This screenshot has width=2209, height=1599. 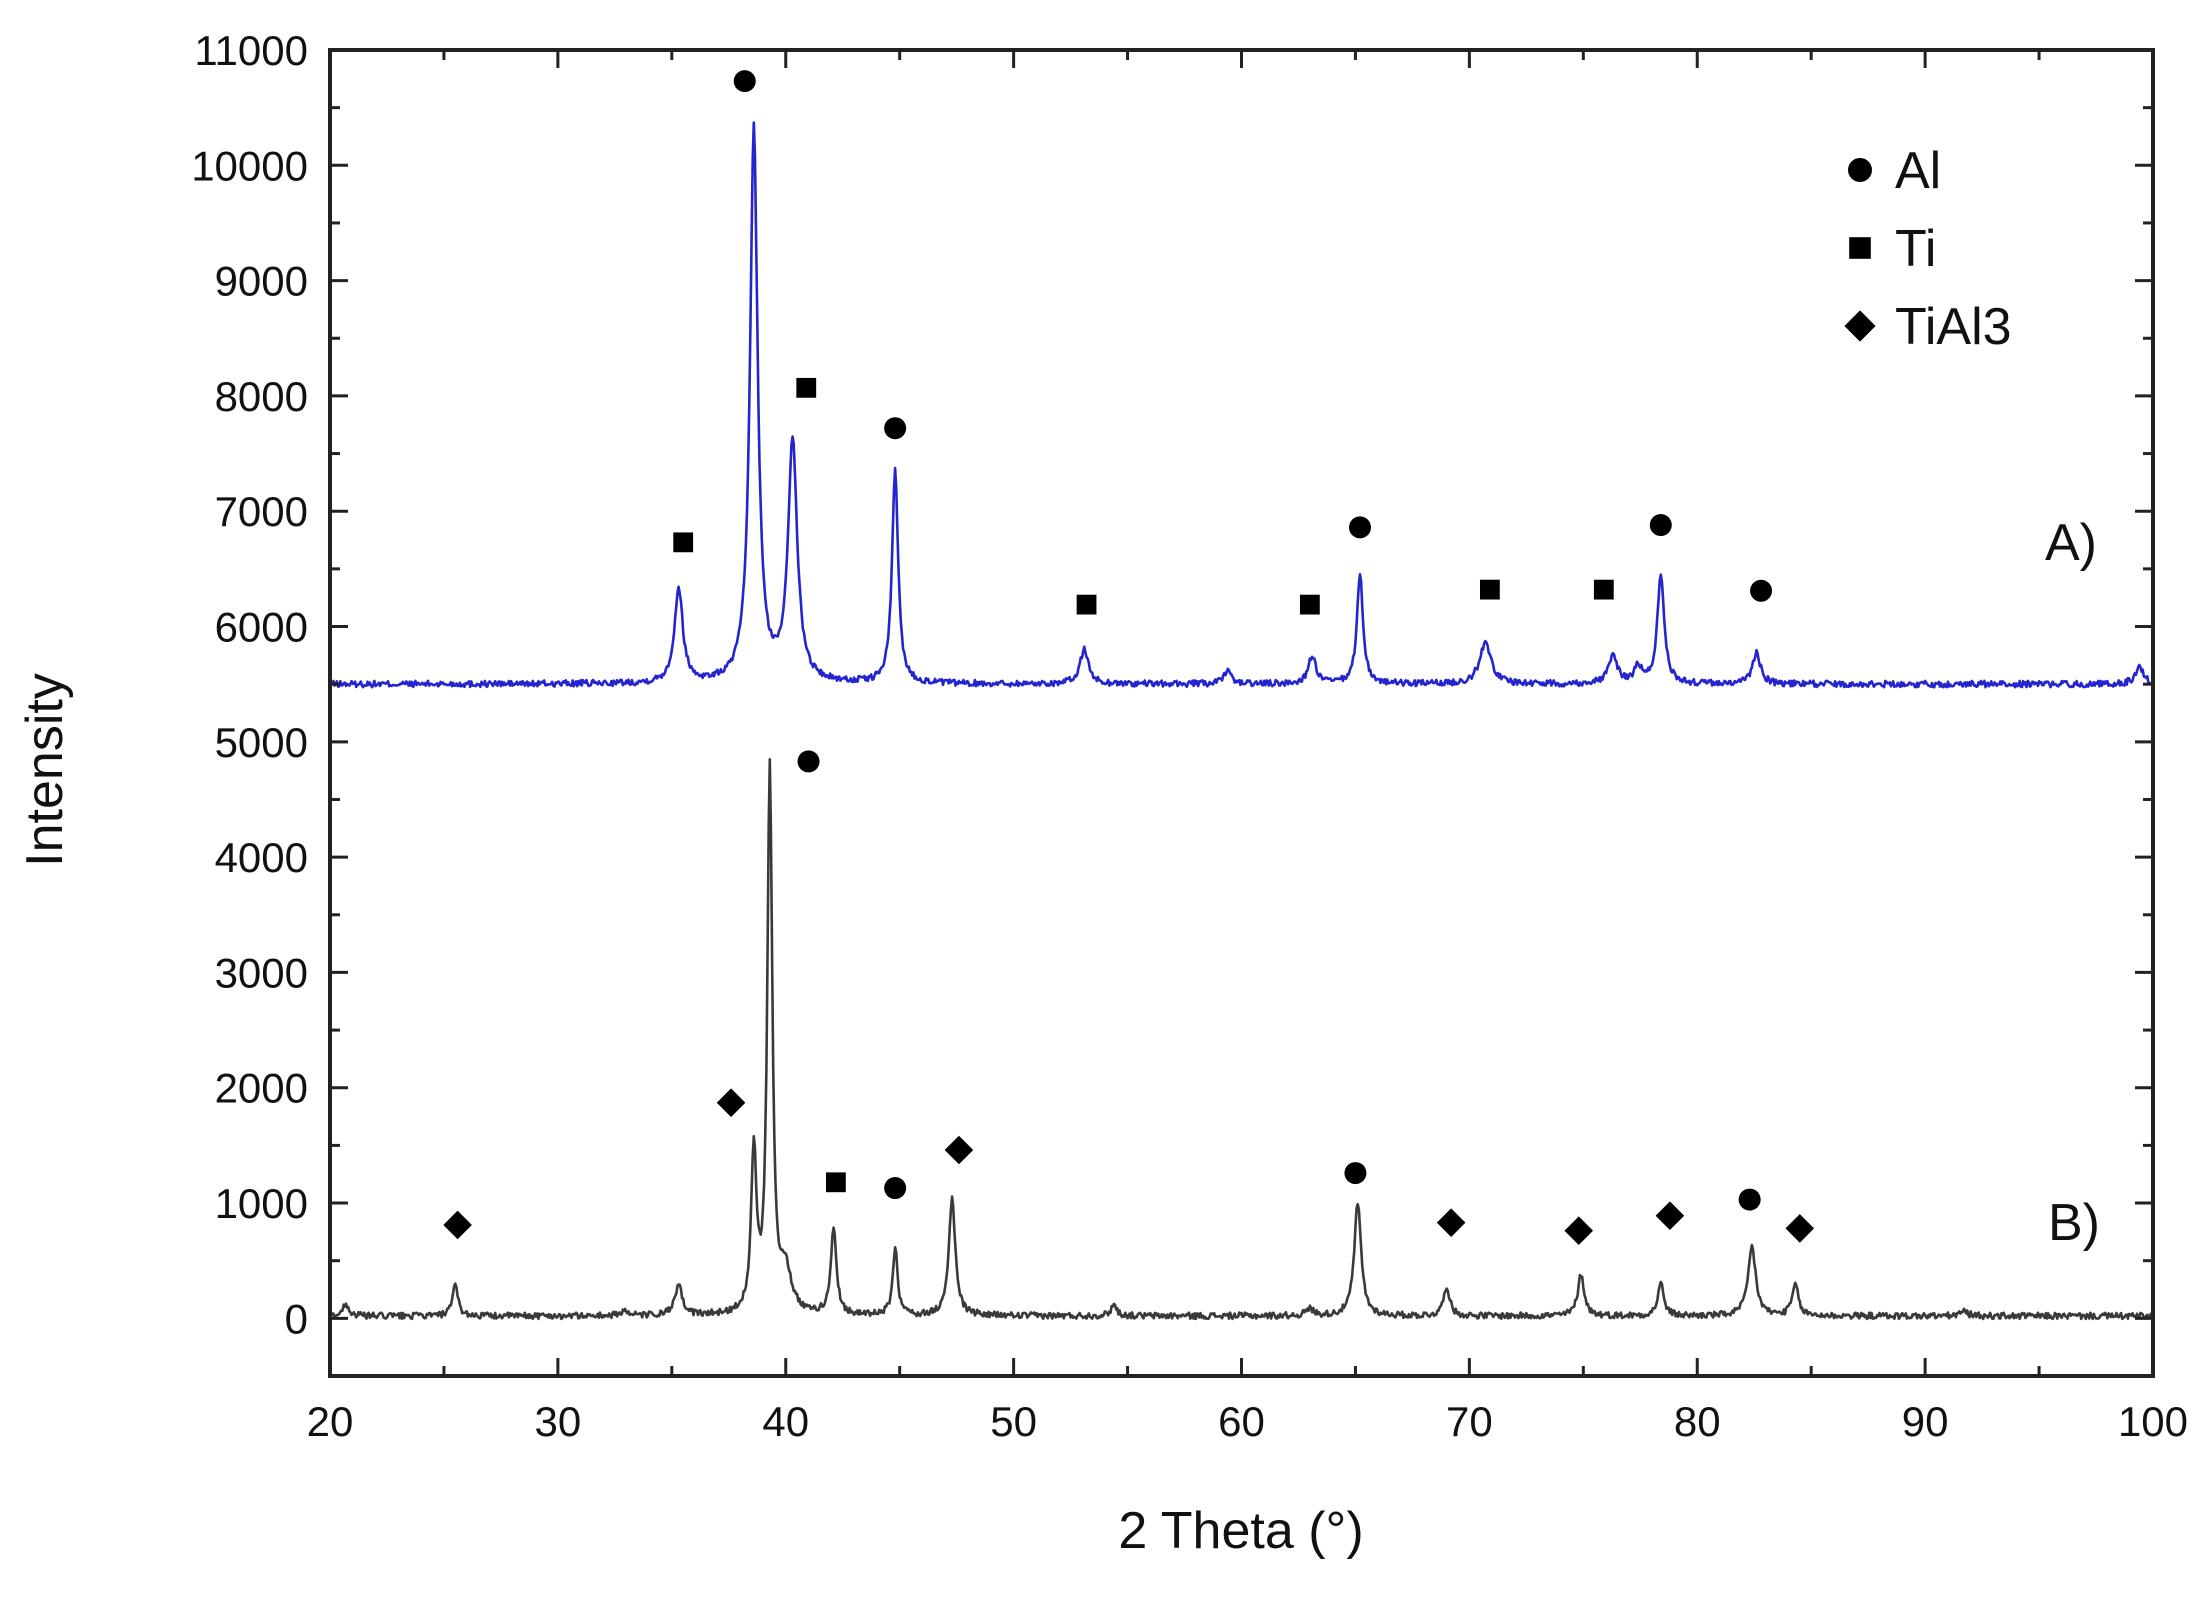 What do you see at coordinates (1860, 326) in the screenshot?
I see `legend-marker-diamond` at bounding box center [1860, 326].